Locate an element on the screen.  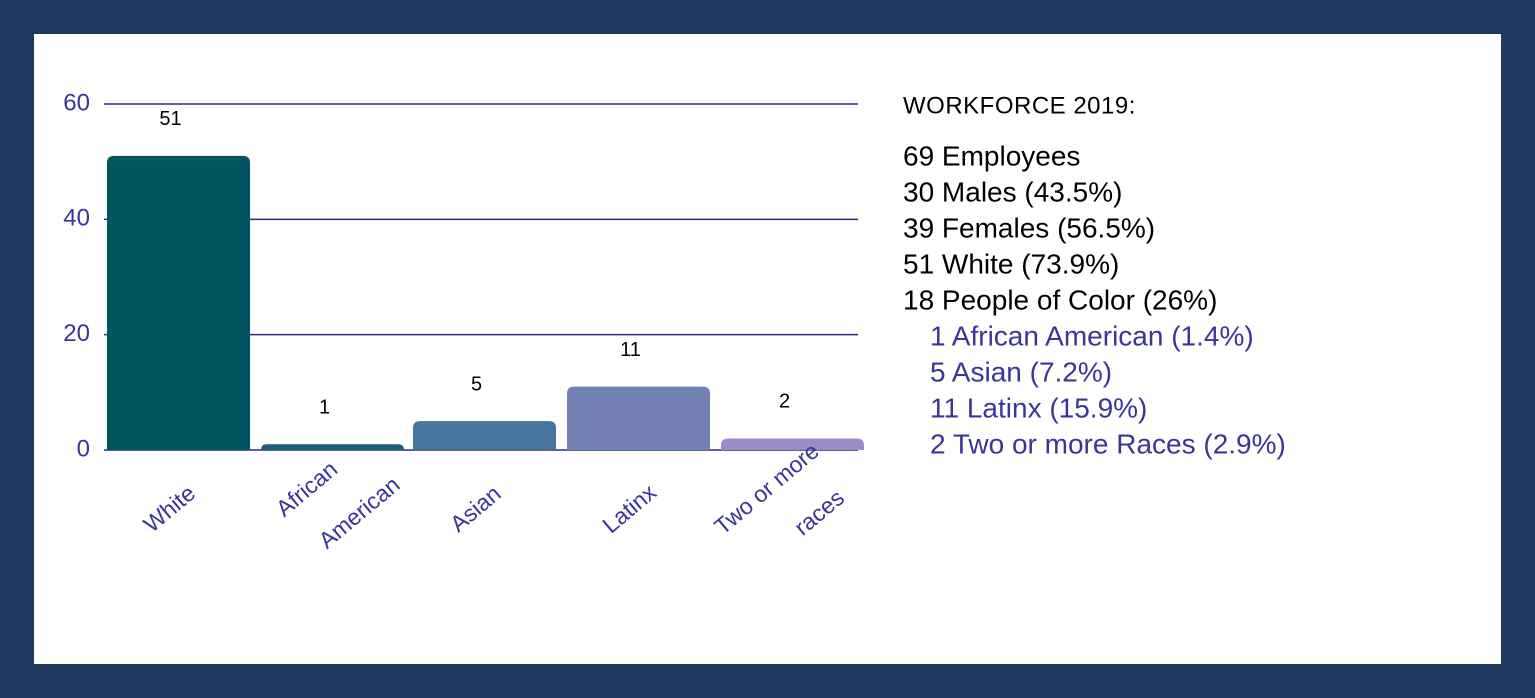
breakdown-line: 5 Asian (7.2%) is located at coordinates (1021, 371).